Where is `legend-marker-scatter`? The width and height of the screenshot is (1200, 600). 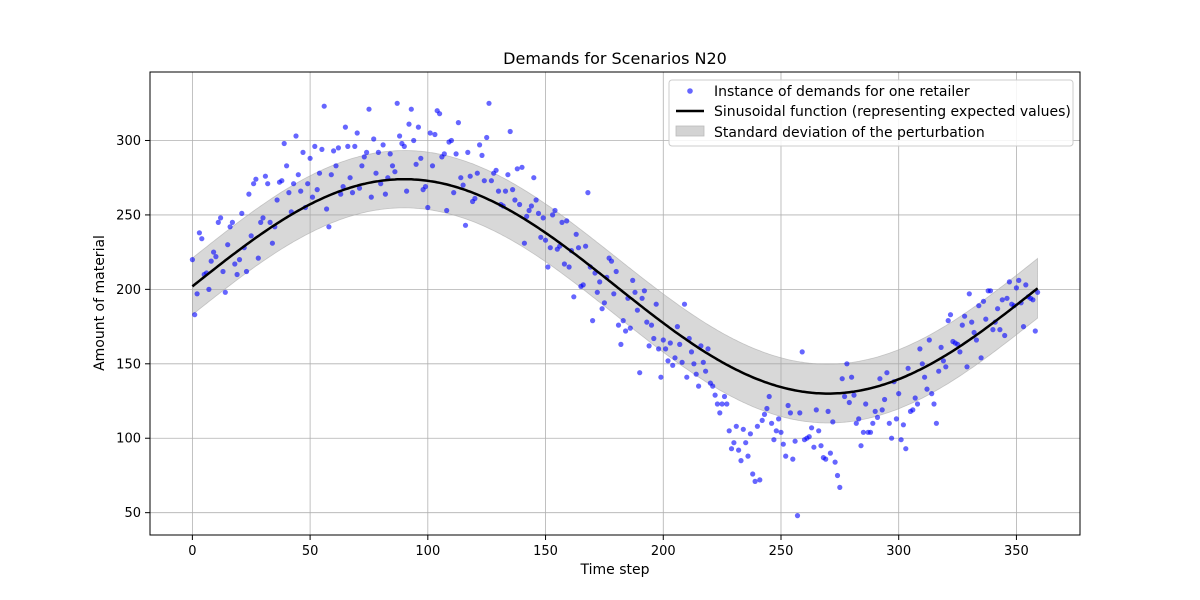 legend-marker-scatter is located at coordinates (690, 91).